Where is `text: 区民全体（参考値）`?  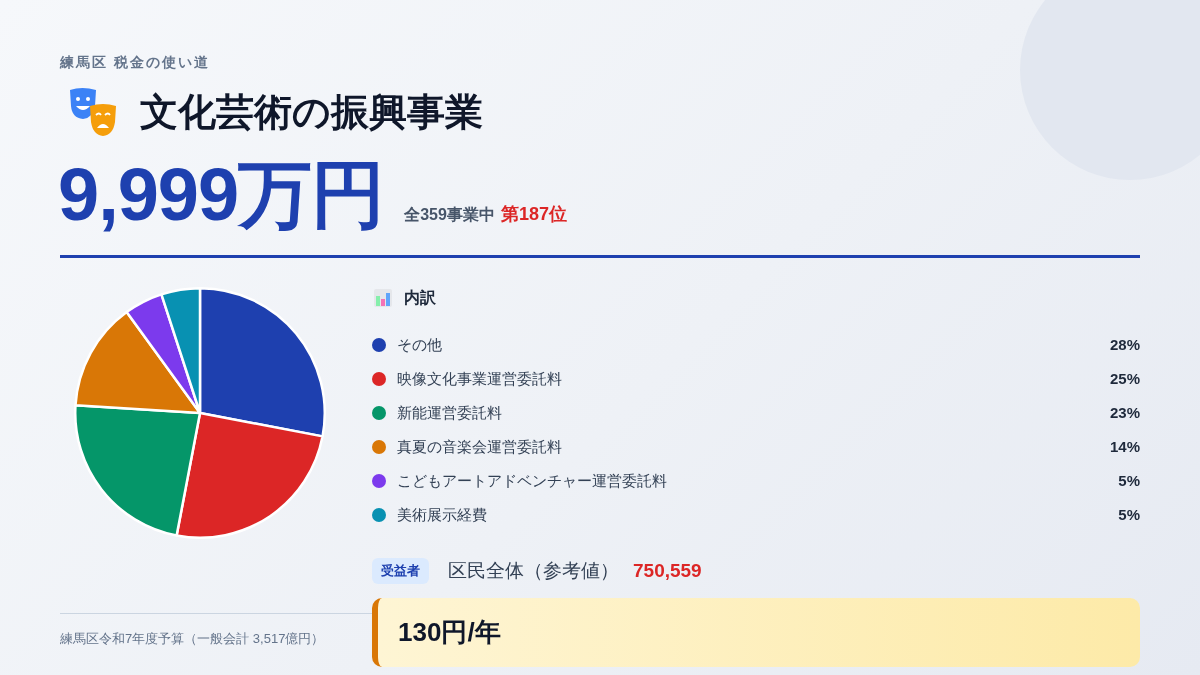 text: 区民全体（参考値） is located at coordinates (533, 571).